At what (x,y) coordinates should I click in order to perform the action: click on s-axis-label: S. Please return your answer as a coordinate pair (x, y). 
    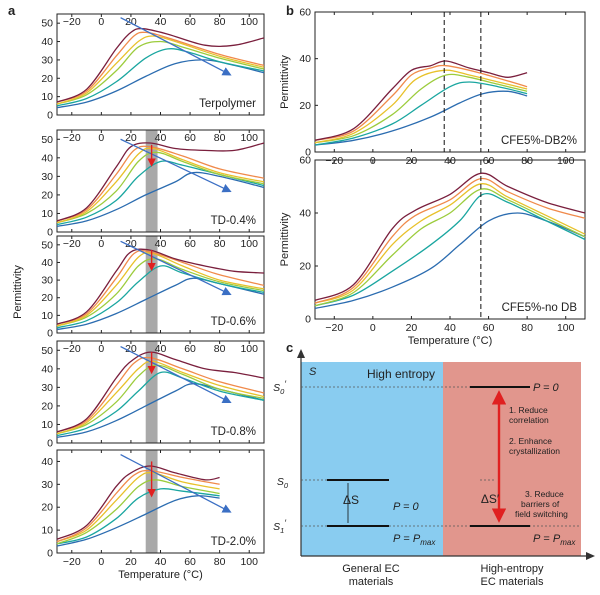
    Looking at the image, I should click on (313, 372).